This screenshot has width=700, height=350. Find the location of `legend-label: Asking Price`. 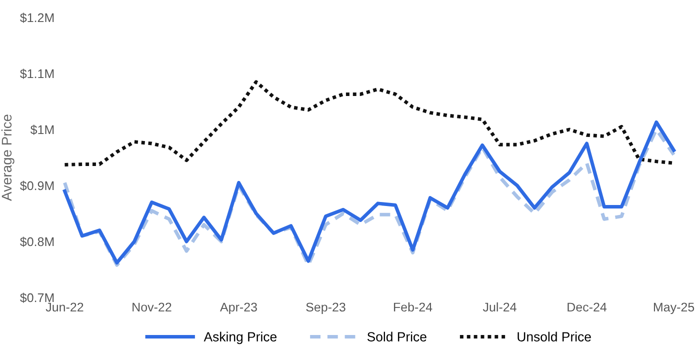

legend-label: Asking Price is located at coordinates (240, 338).